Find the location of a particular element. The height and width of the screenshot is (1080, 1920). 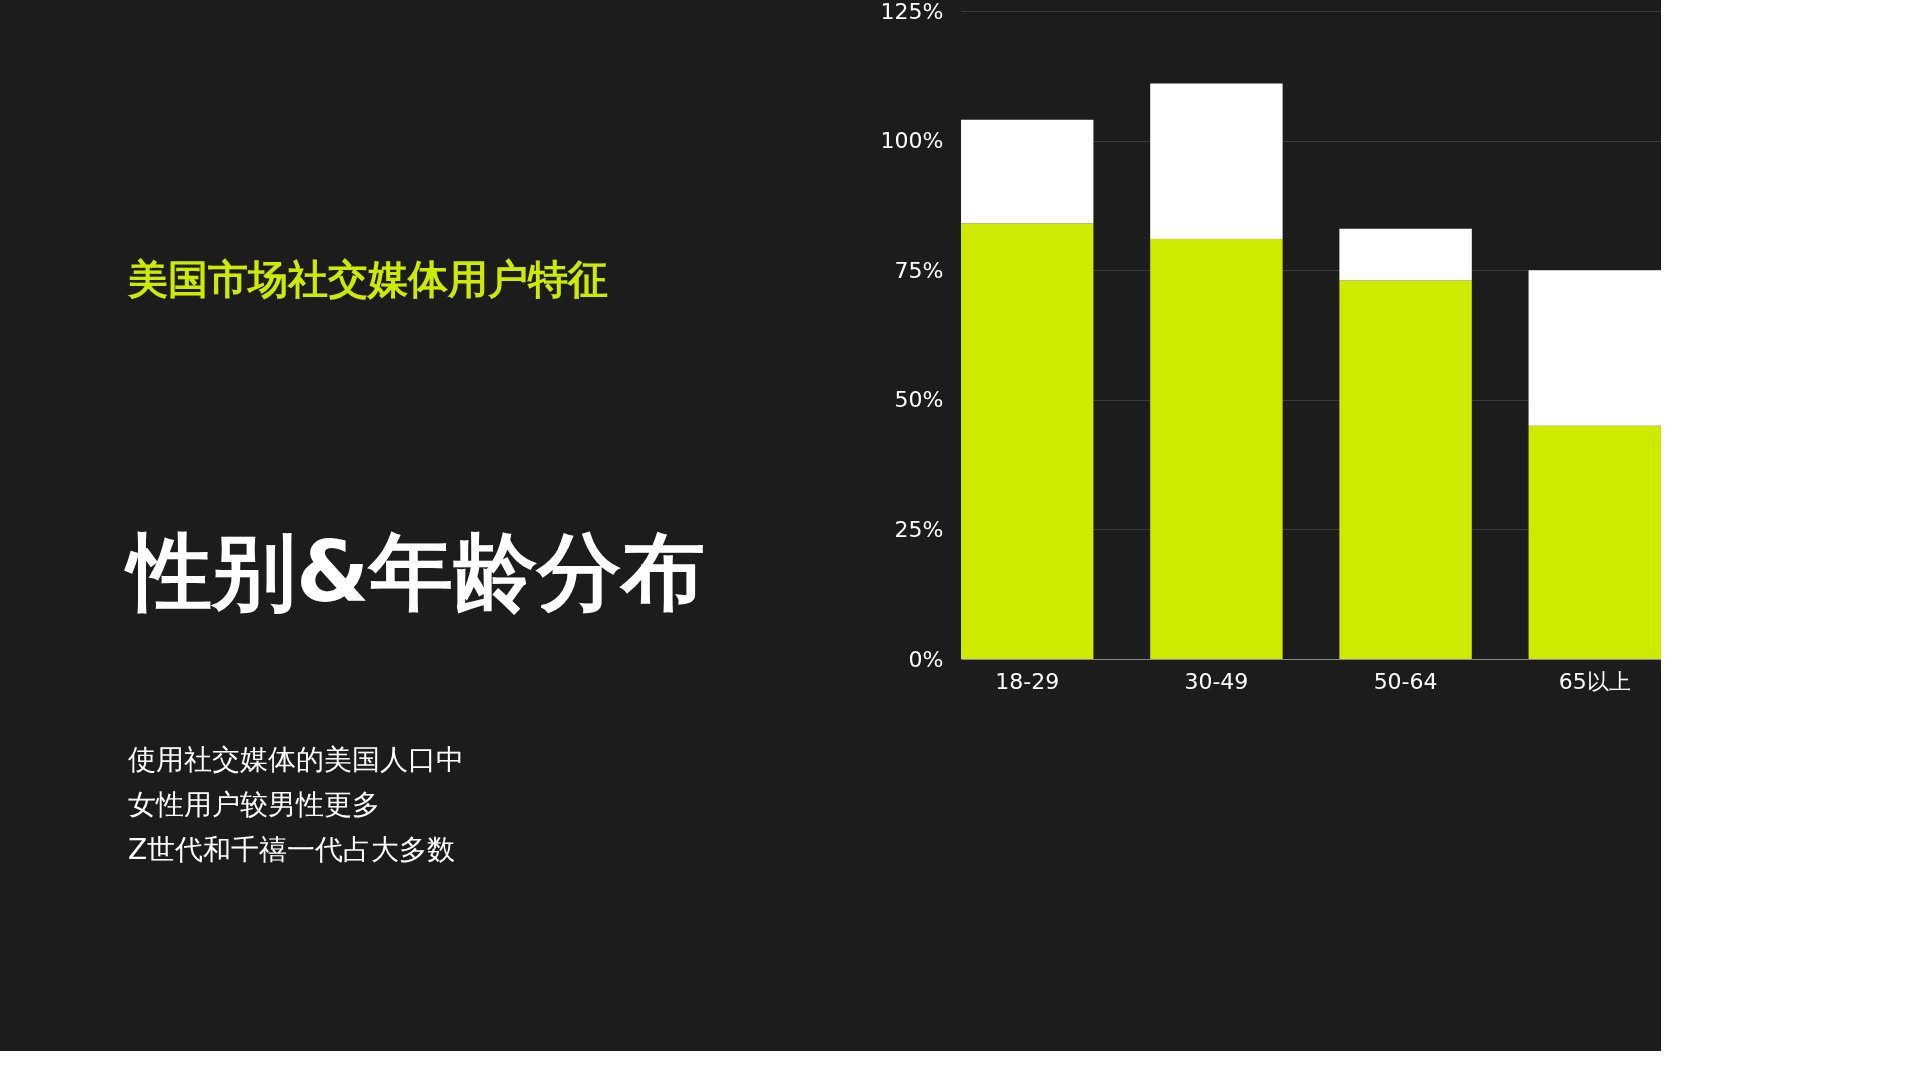

y-tick-label: 100% is located at coordinates (912, 141).